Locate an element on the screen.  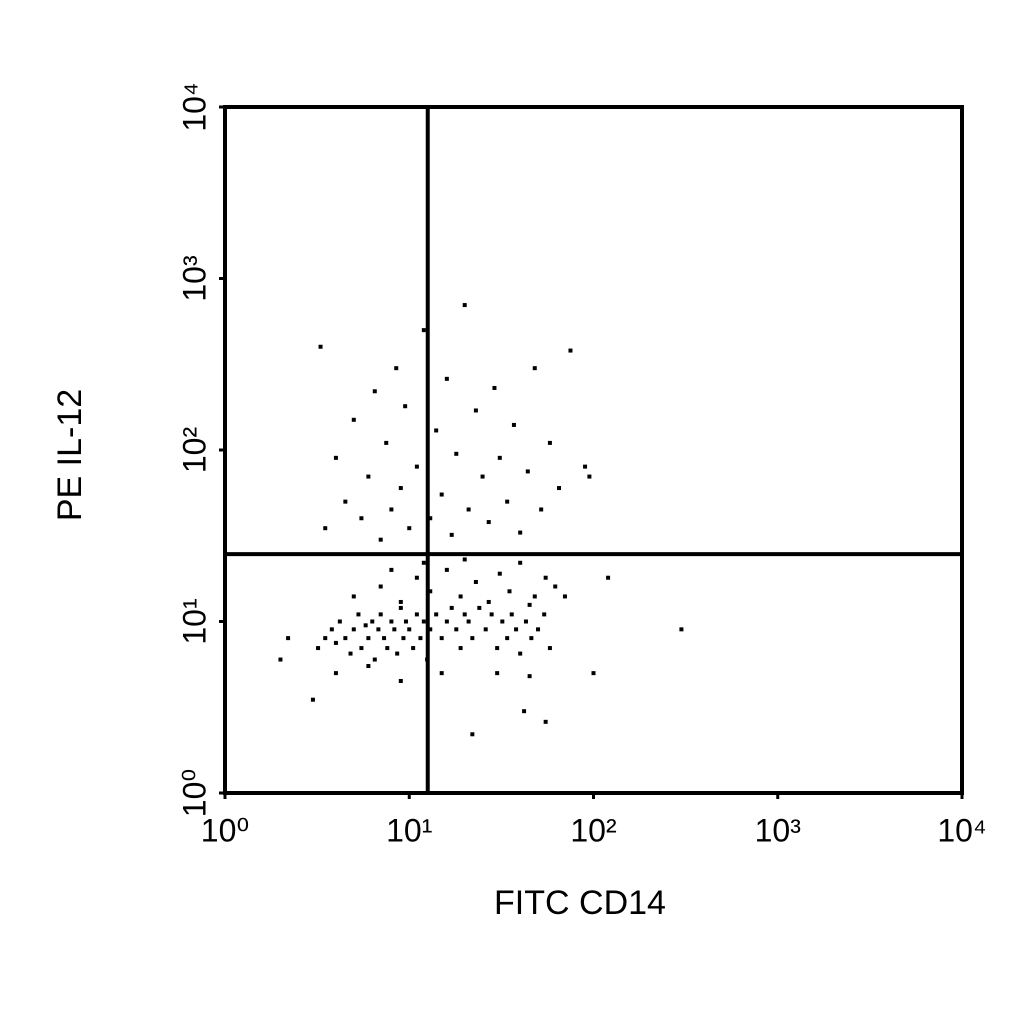
x-tick-label: 10³ is located at coordinates (778, 830).